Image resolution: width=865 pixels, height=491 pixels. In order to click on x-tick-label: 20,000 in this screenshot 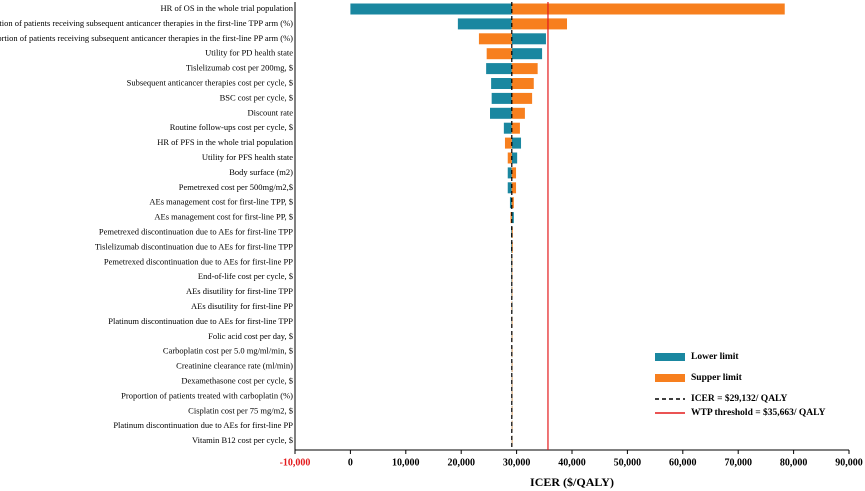, I will do `click(461, 462)`.